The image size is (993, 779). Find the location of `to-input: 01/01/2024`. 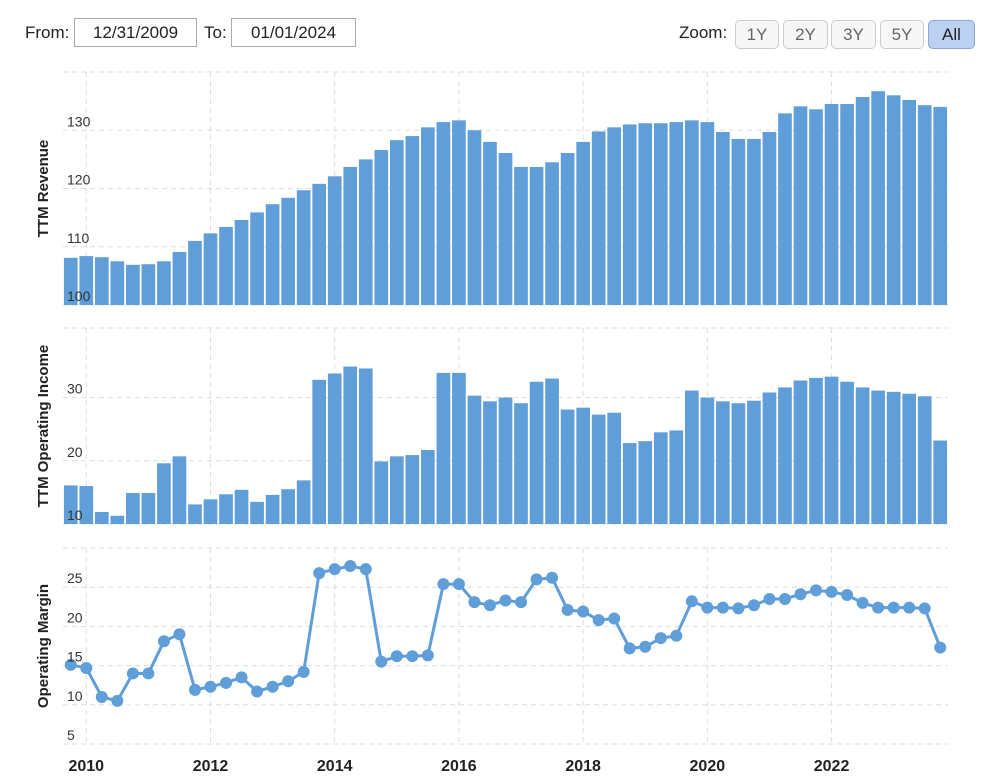

to-input: 01/01/2024 is located at coordinates (293, 32).